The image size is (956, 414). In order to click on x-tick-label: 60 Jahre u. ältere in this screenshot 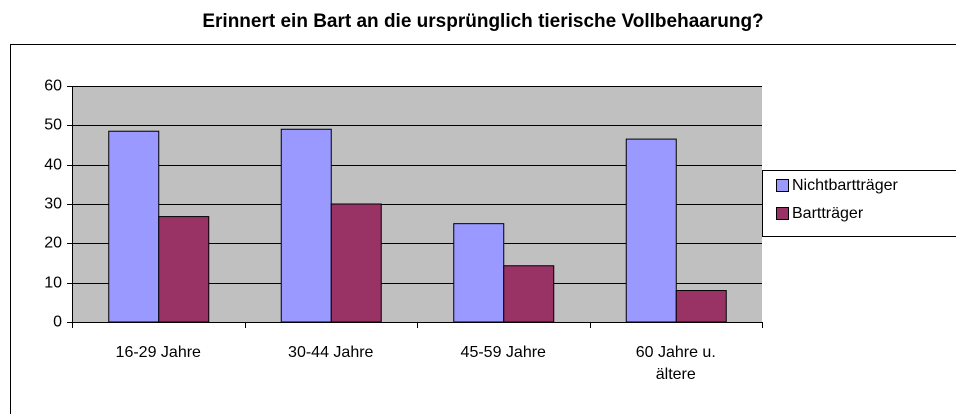, I will do `click(675, 363)`.